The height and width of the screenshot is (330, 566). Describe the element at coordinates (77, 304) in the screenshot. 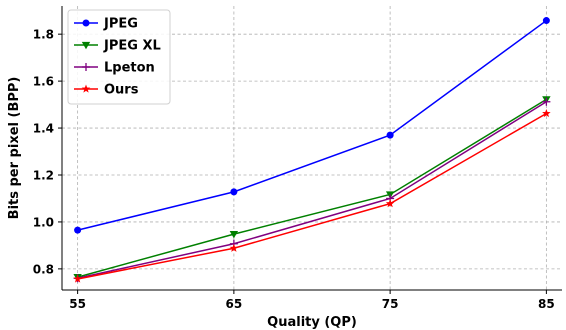

I see `x-tick-label-0: 55` at that location.